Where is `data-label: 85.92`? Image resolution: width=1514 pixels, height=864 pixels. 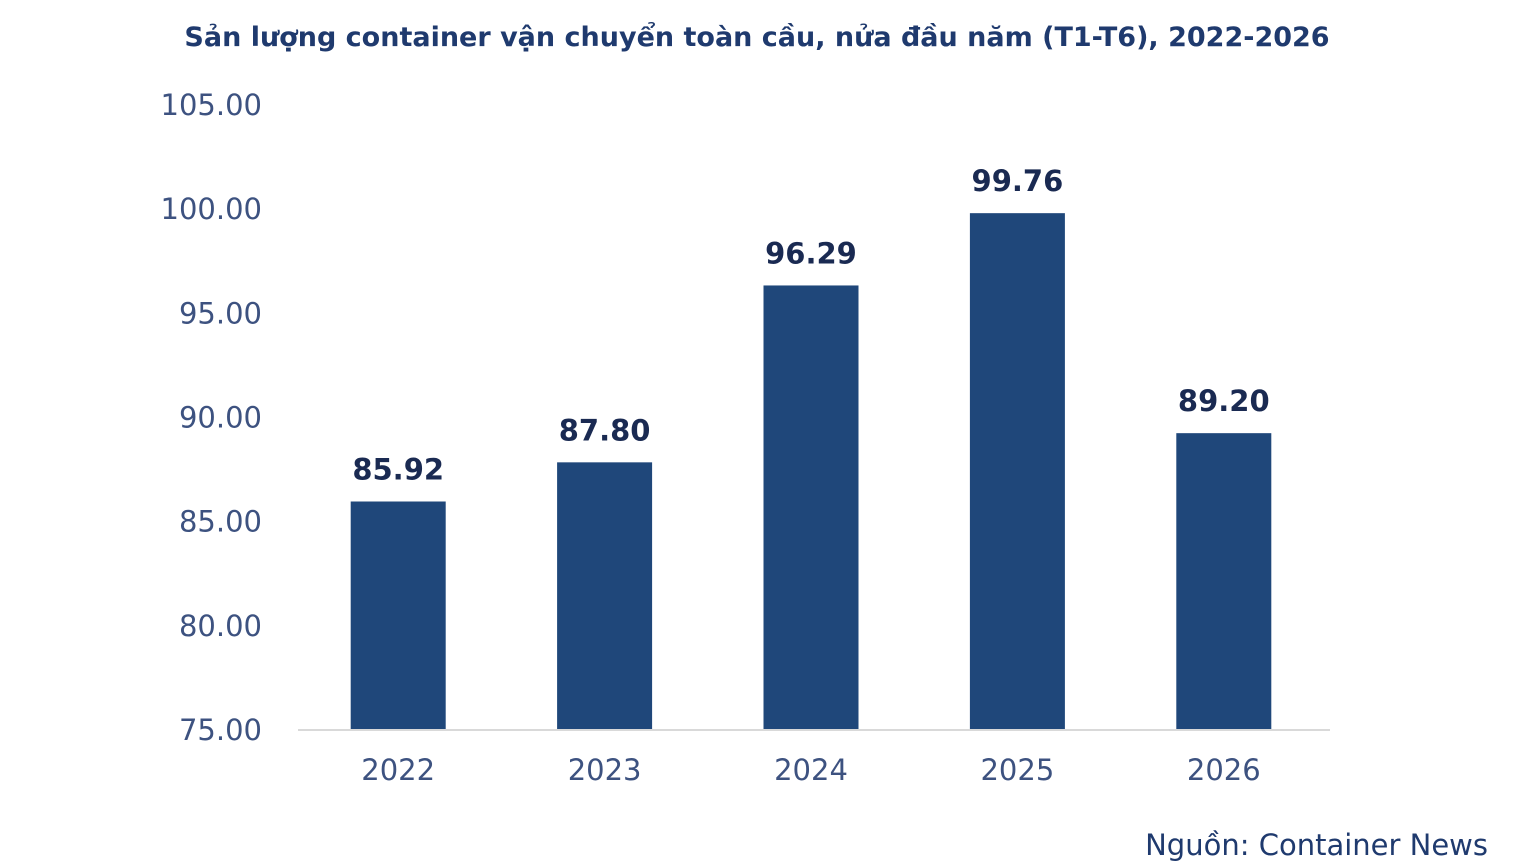 data-label: 85.92 is located at coordinates (398, 470).